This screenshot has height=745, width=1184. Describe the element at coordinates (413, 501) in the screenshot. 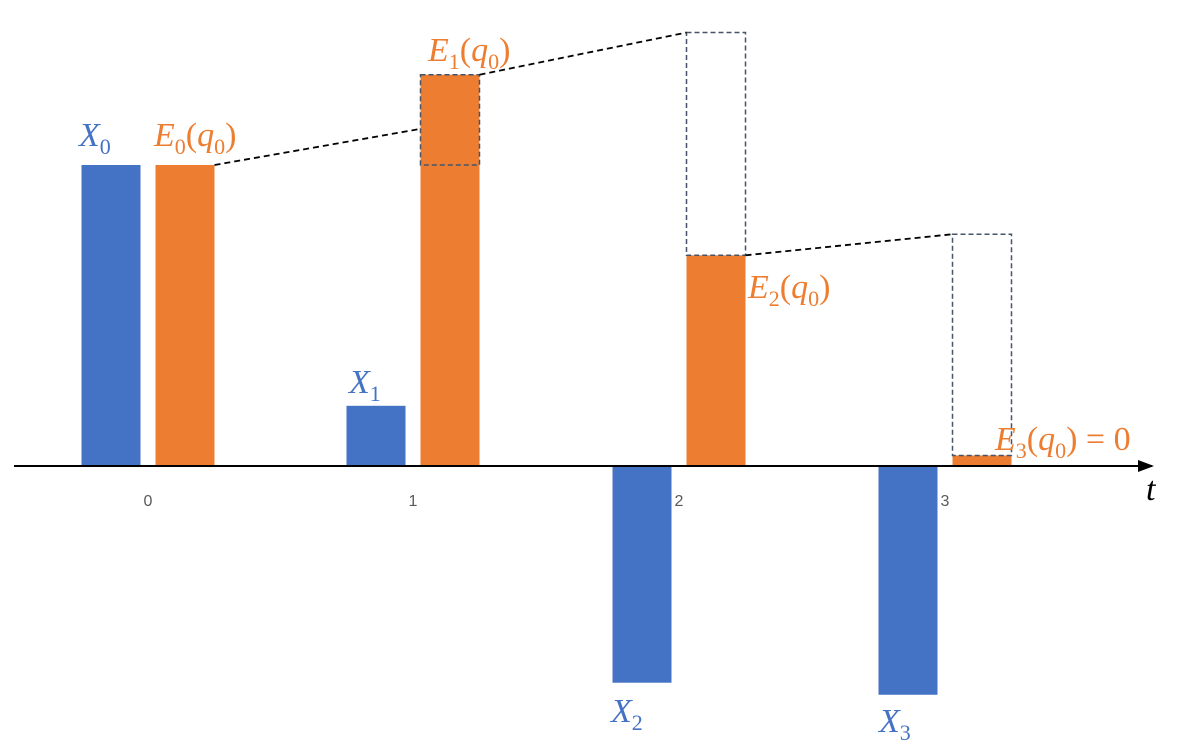

I see `x-tick-label-1: 1` at that location.